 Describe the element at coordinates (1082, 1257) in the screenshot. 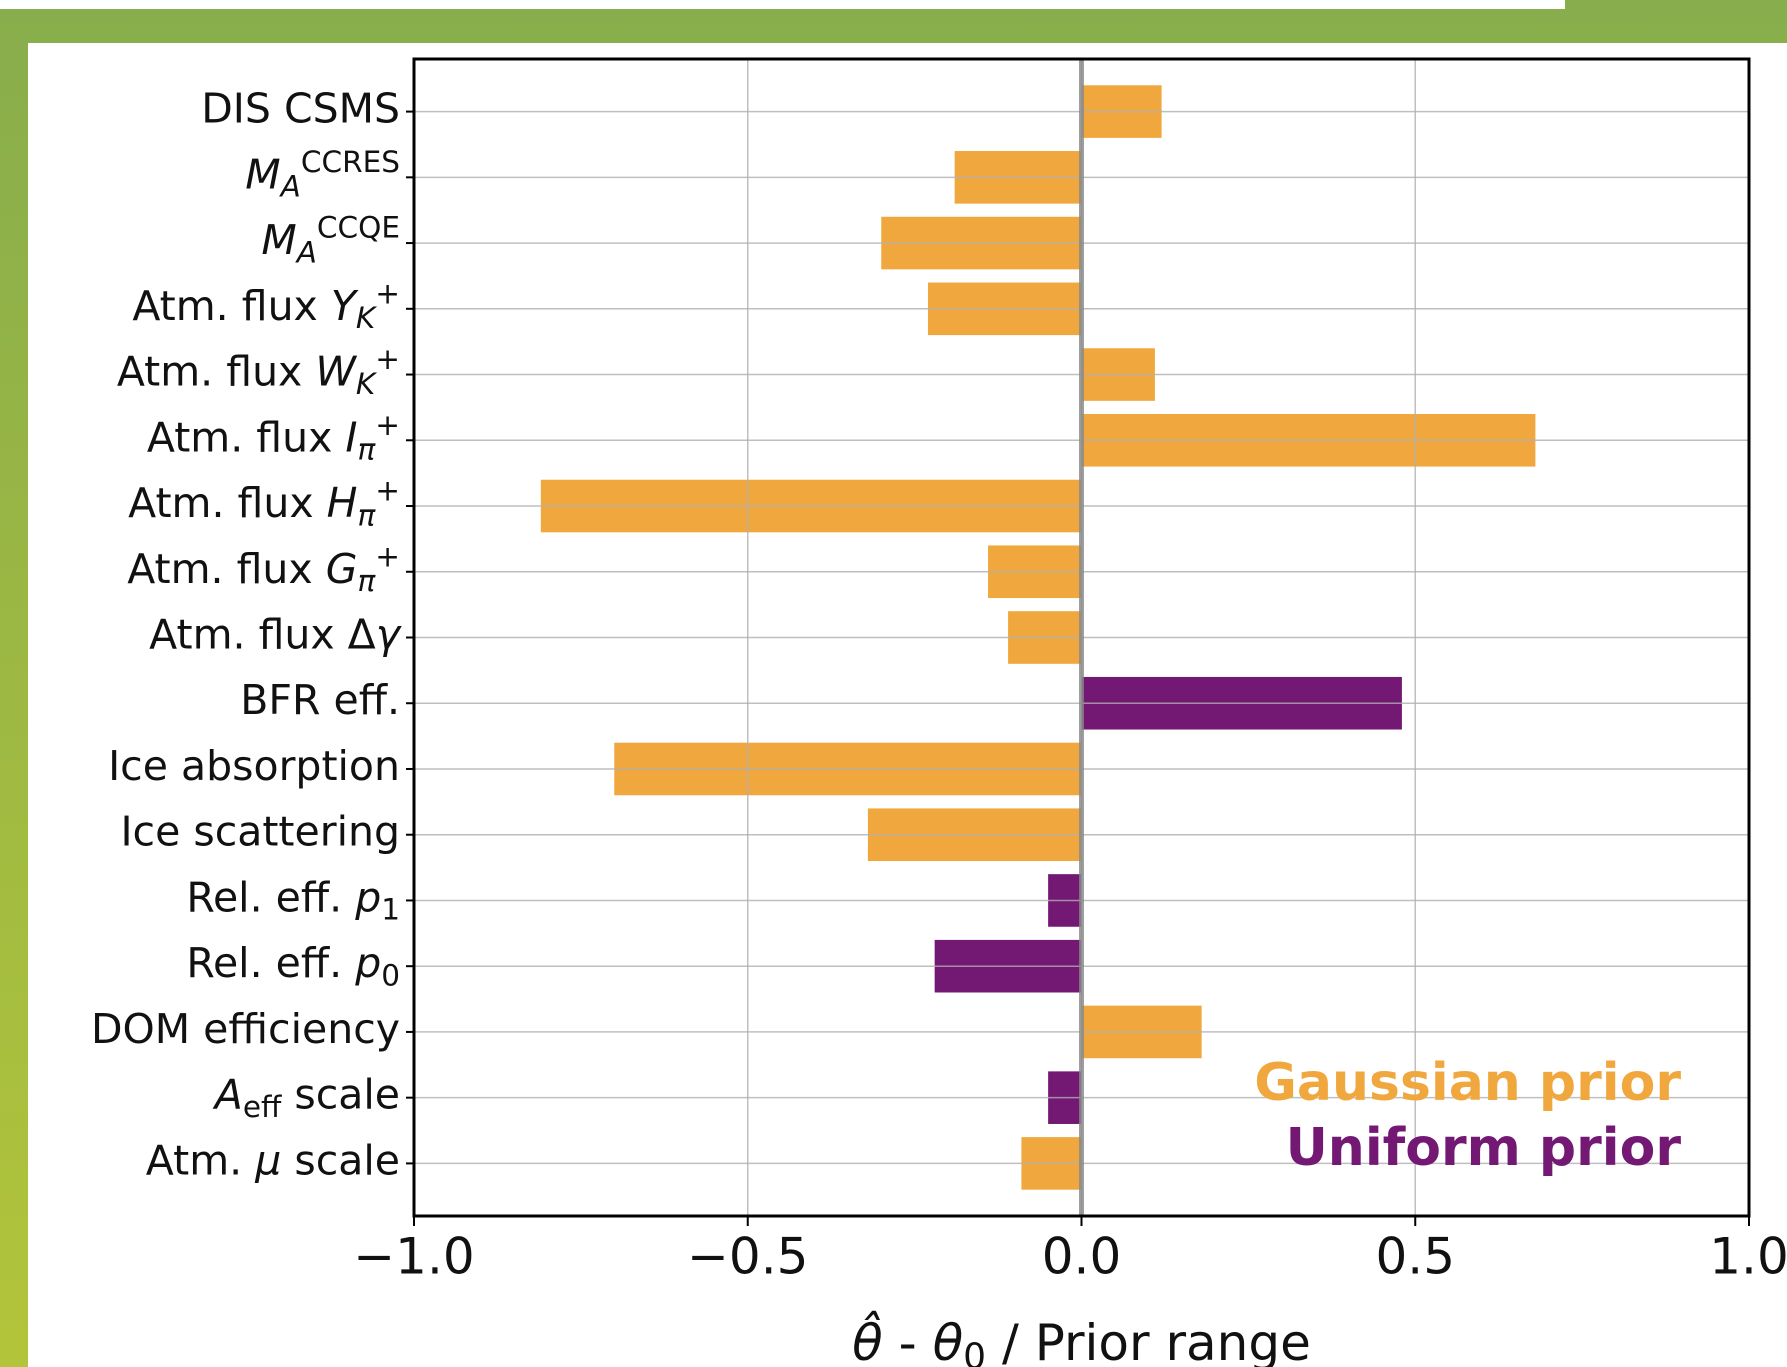

I see `x-tick-label: 0.0` at that location.